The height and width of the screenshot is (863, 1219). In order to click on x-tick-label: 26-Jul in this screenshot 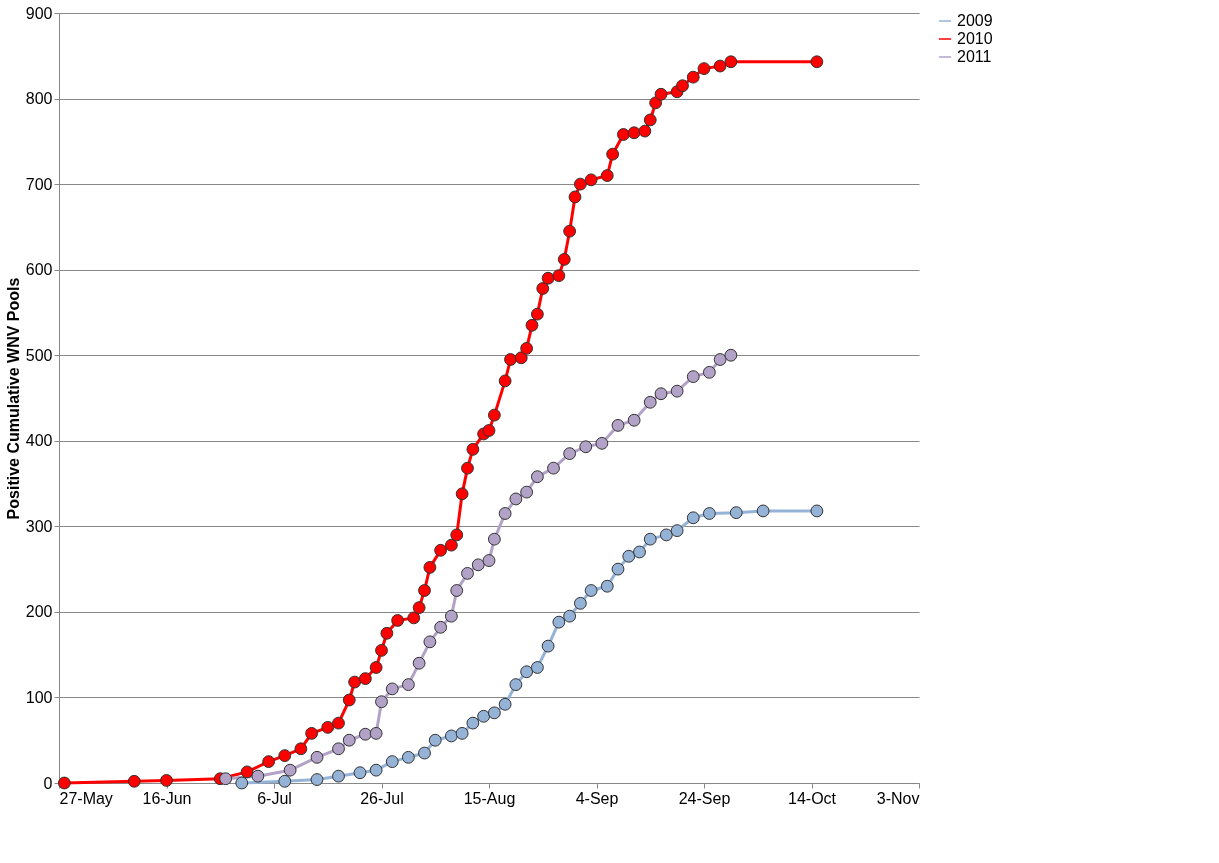, I will do `click(382, 798)`.